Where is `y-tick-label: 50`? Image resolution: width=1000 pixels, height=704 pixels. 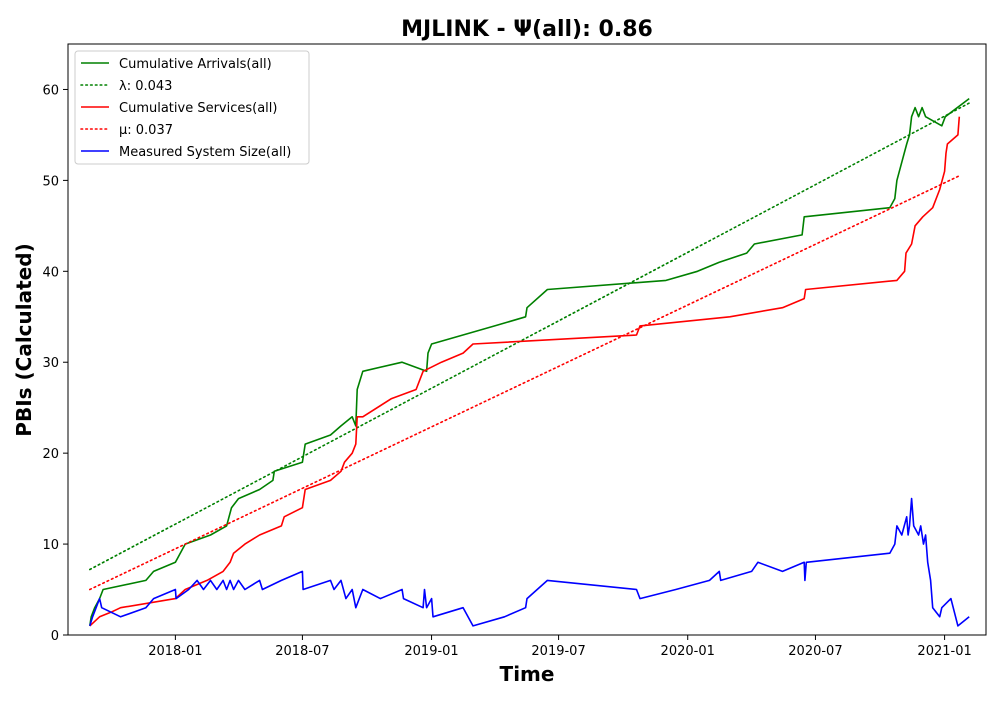
y-tick-label: 50 is located at coordinates (50, 181).